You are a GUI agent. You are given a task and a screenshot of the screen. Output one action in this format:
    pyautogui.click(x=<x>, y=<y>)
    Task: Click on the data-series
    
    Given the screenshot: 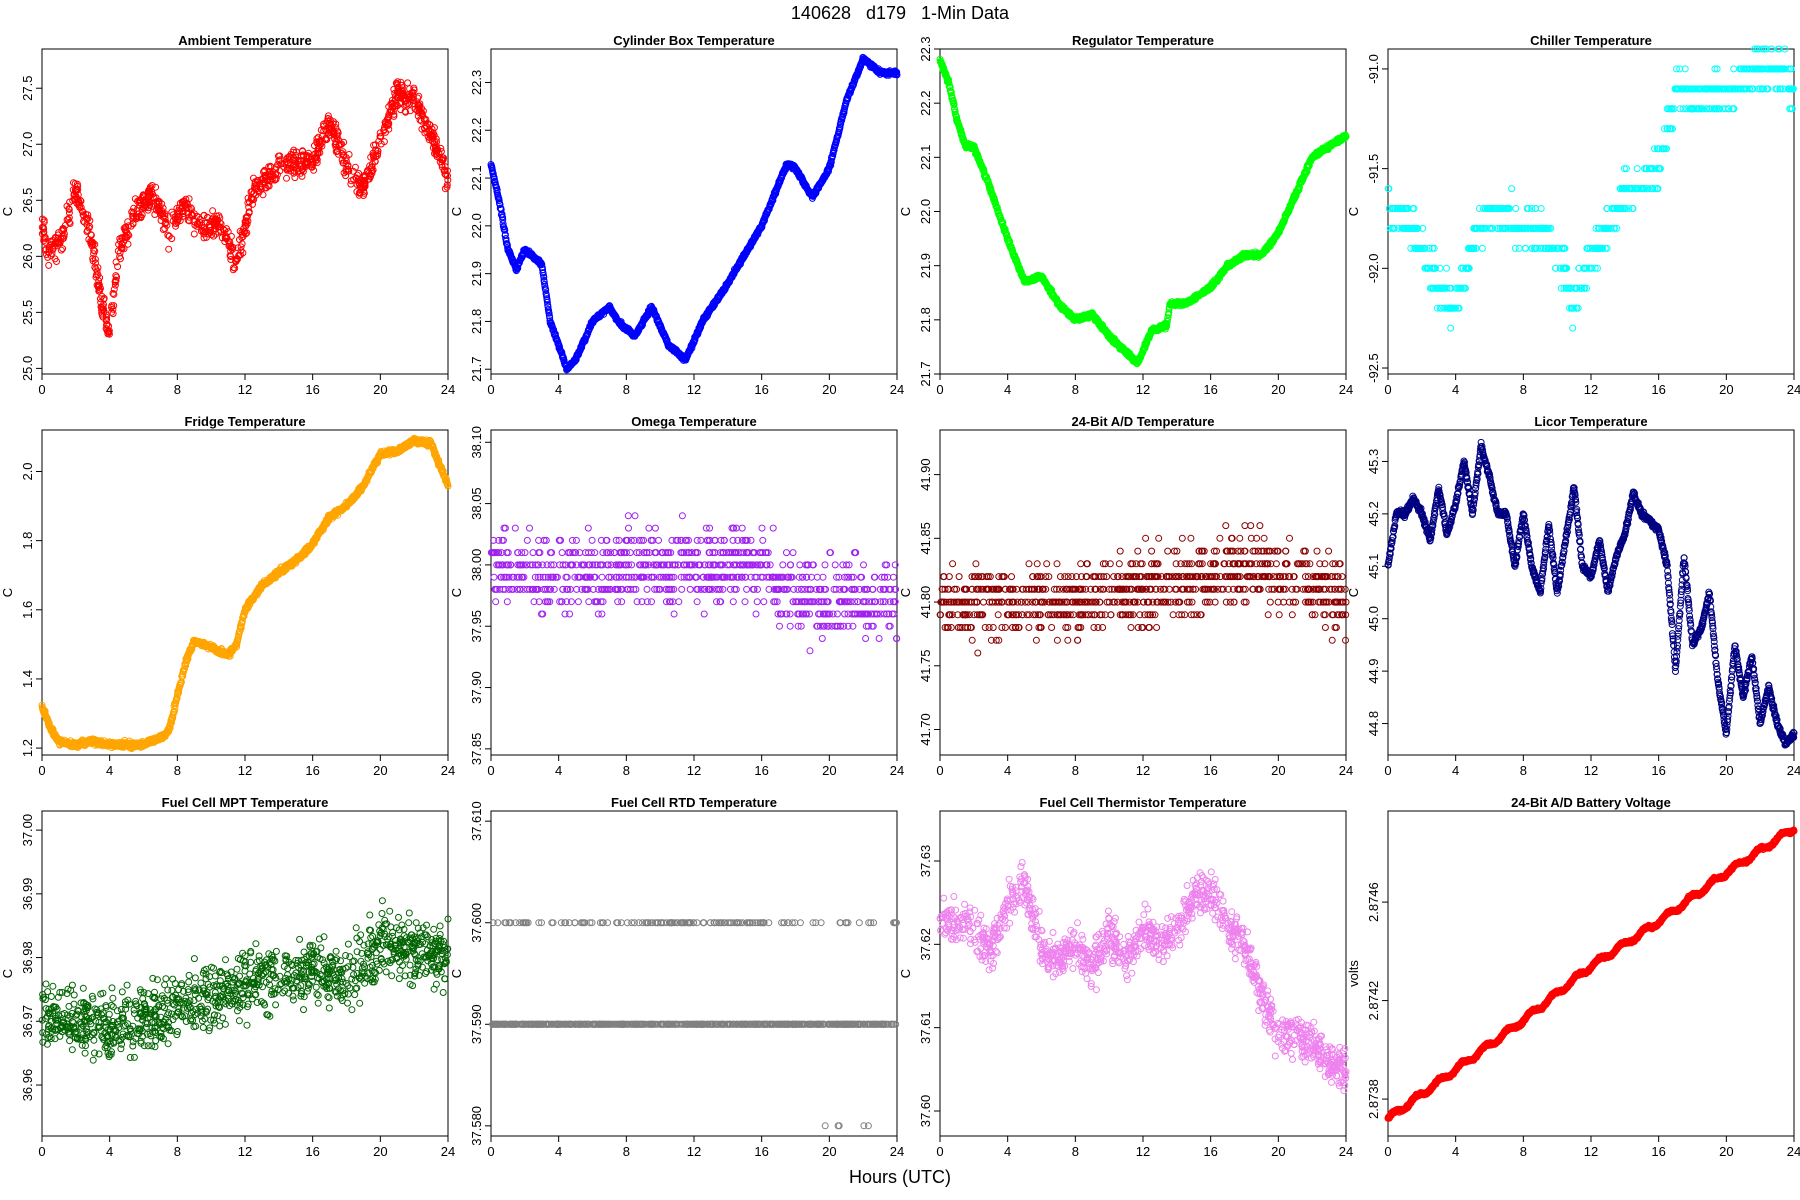 What is the action you would take?
    pyautogui.click(x=1143, y=211)
    